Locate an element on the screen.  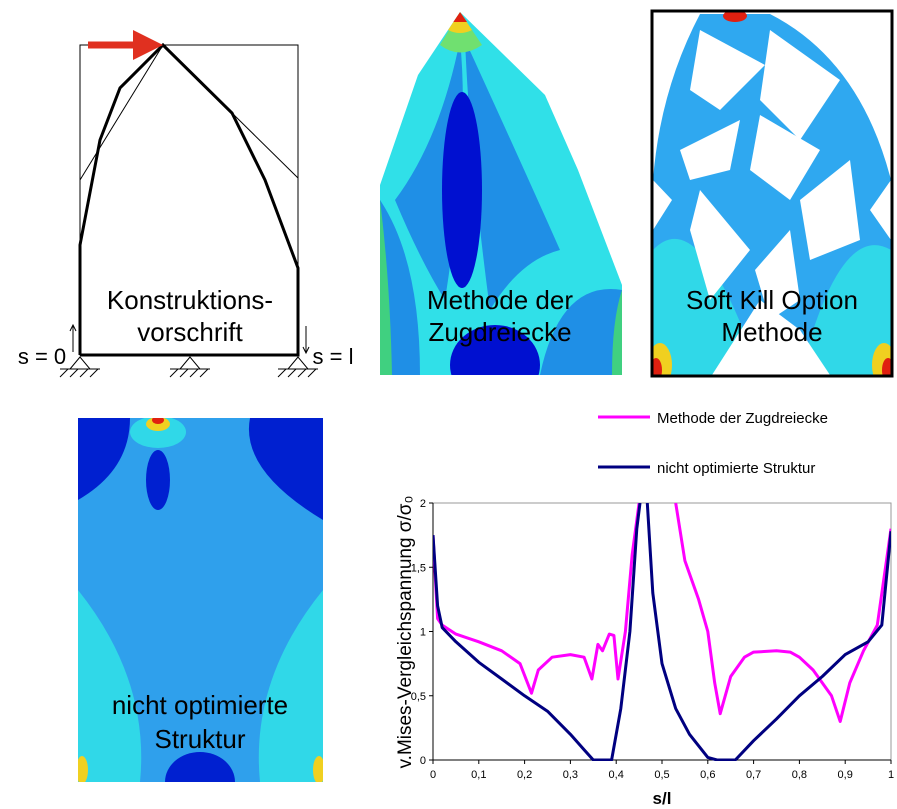
x-axis-label: s/l is located at coordinates (662, 798).